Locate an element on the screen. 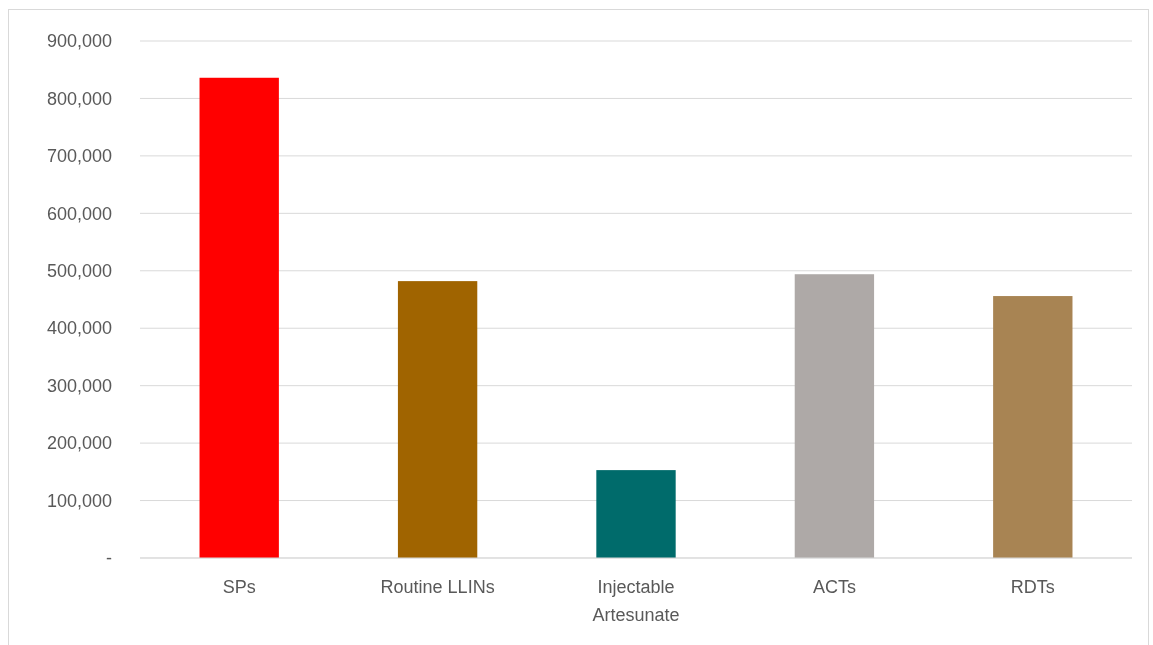 Image resolution: width=1153 pixels, height=645 pixels. y-tick-label: 600,000 is located at coordinates (79, 213).